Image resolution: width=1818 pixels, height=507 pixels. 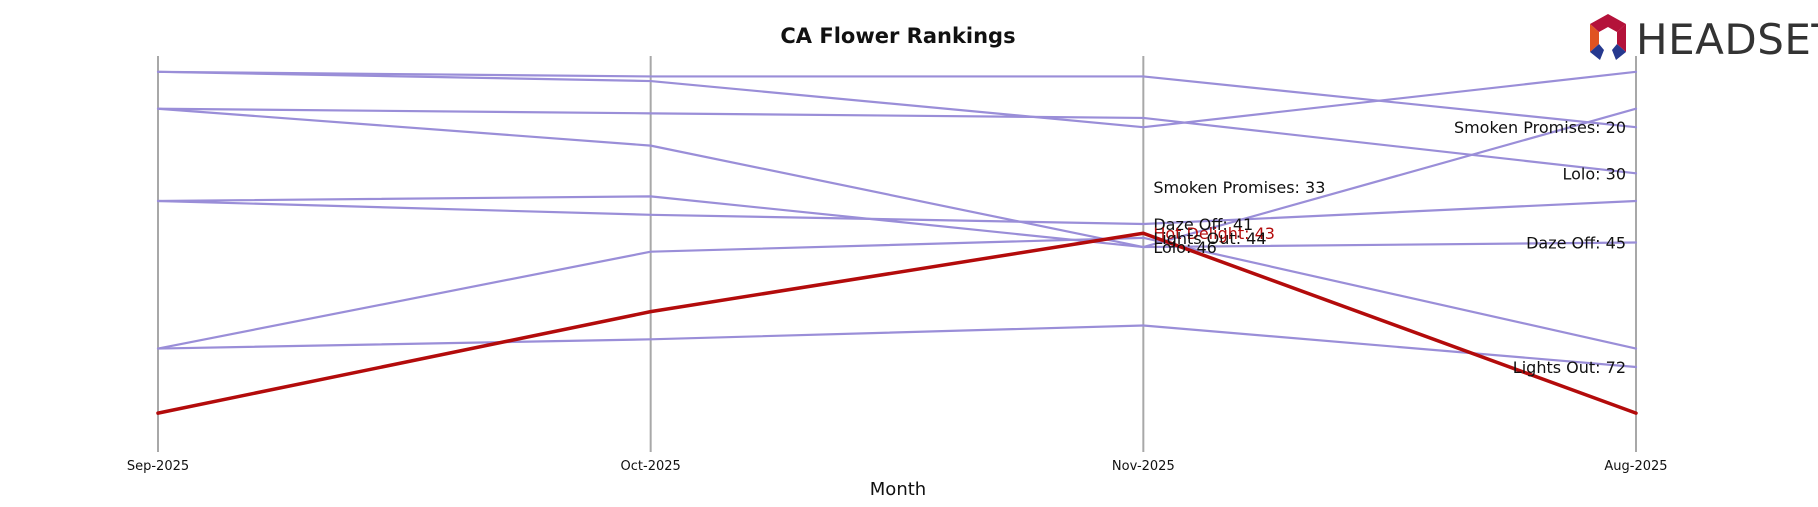 I want to click on headset-logo: HEADSET, so click(x=1704, y=39).